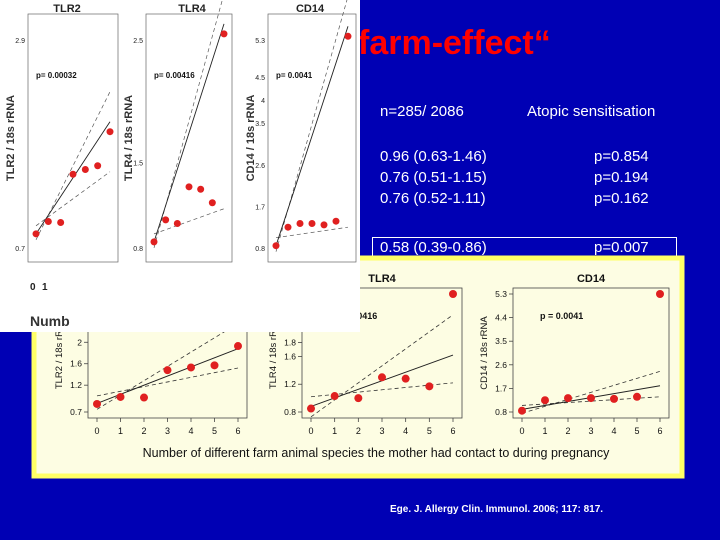 The width and height of the screenshot is (720, 540). I want to click on overlay-x-tick-label: 1, so click(45, 287).